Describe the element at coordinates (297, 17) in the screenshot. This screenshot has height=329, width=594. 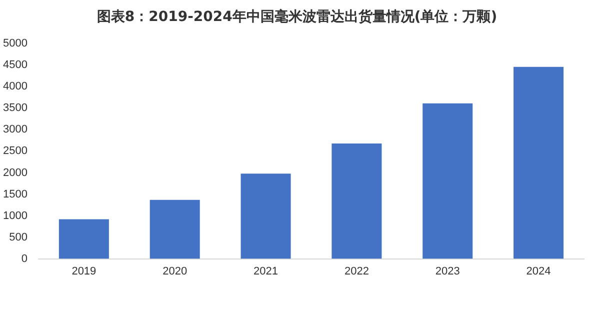
I see `chart-title: 图表8：2019-2024年中国毫米波雷达出货量情况(单位：万颗)` at that location.